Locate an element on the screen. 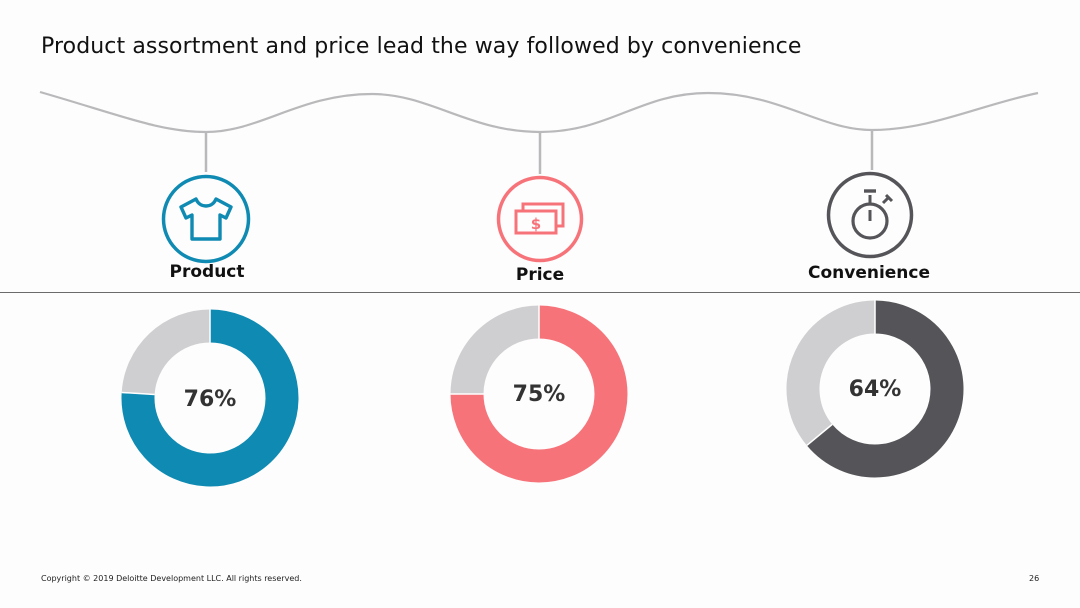 Image resolution: width=1080 pixels, height=608 pixels. donut-segment-convenience is located at coordinates (885, 389).